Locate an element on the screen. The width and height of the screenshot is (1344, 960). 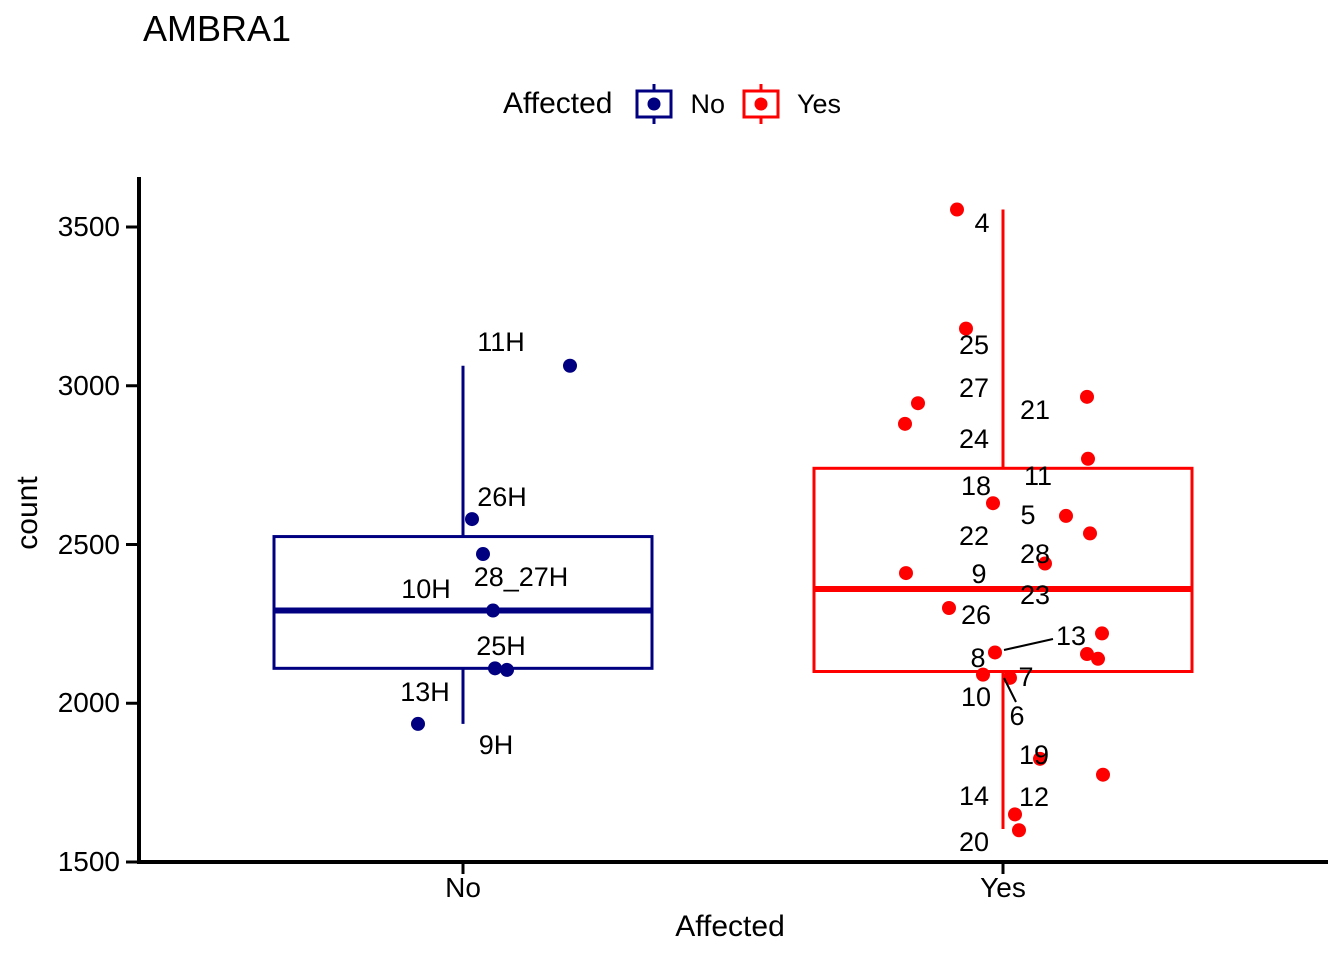
point-label-13: 13 is located at coordinates (1071, 636).